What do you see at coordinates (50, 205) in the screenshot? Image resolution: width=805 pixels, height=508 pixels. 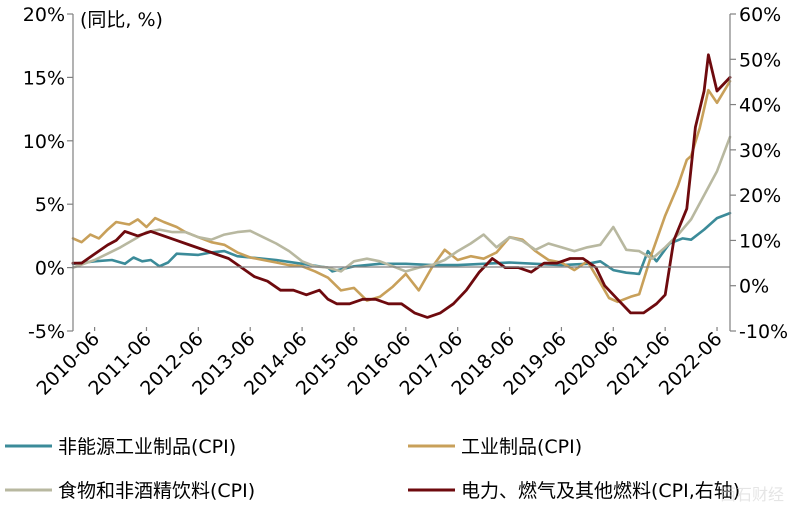 I see `left-tick-label: 5%` at bounding box center [50, 205].